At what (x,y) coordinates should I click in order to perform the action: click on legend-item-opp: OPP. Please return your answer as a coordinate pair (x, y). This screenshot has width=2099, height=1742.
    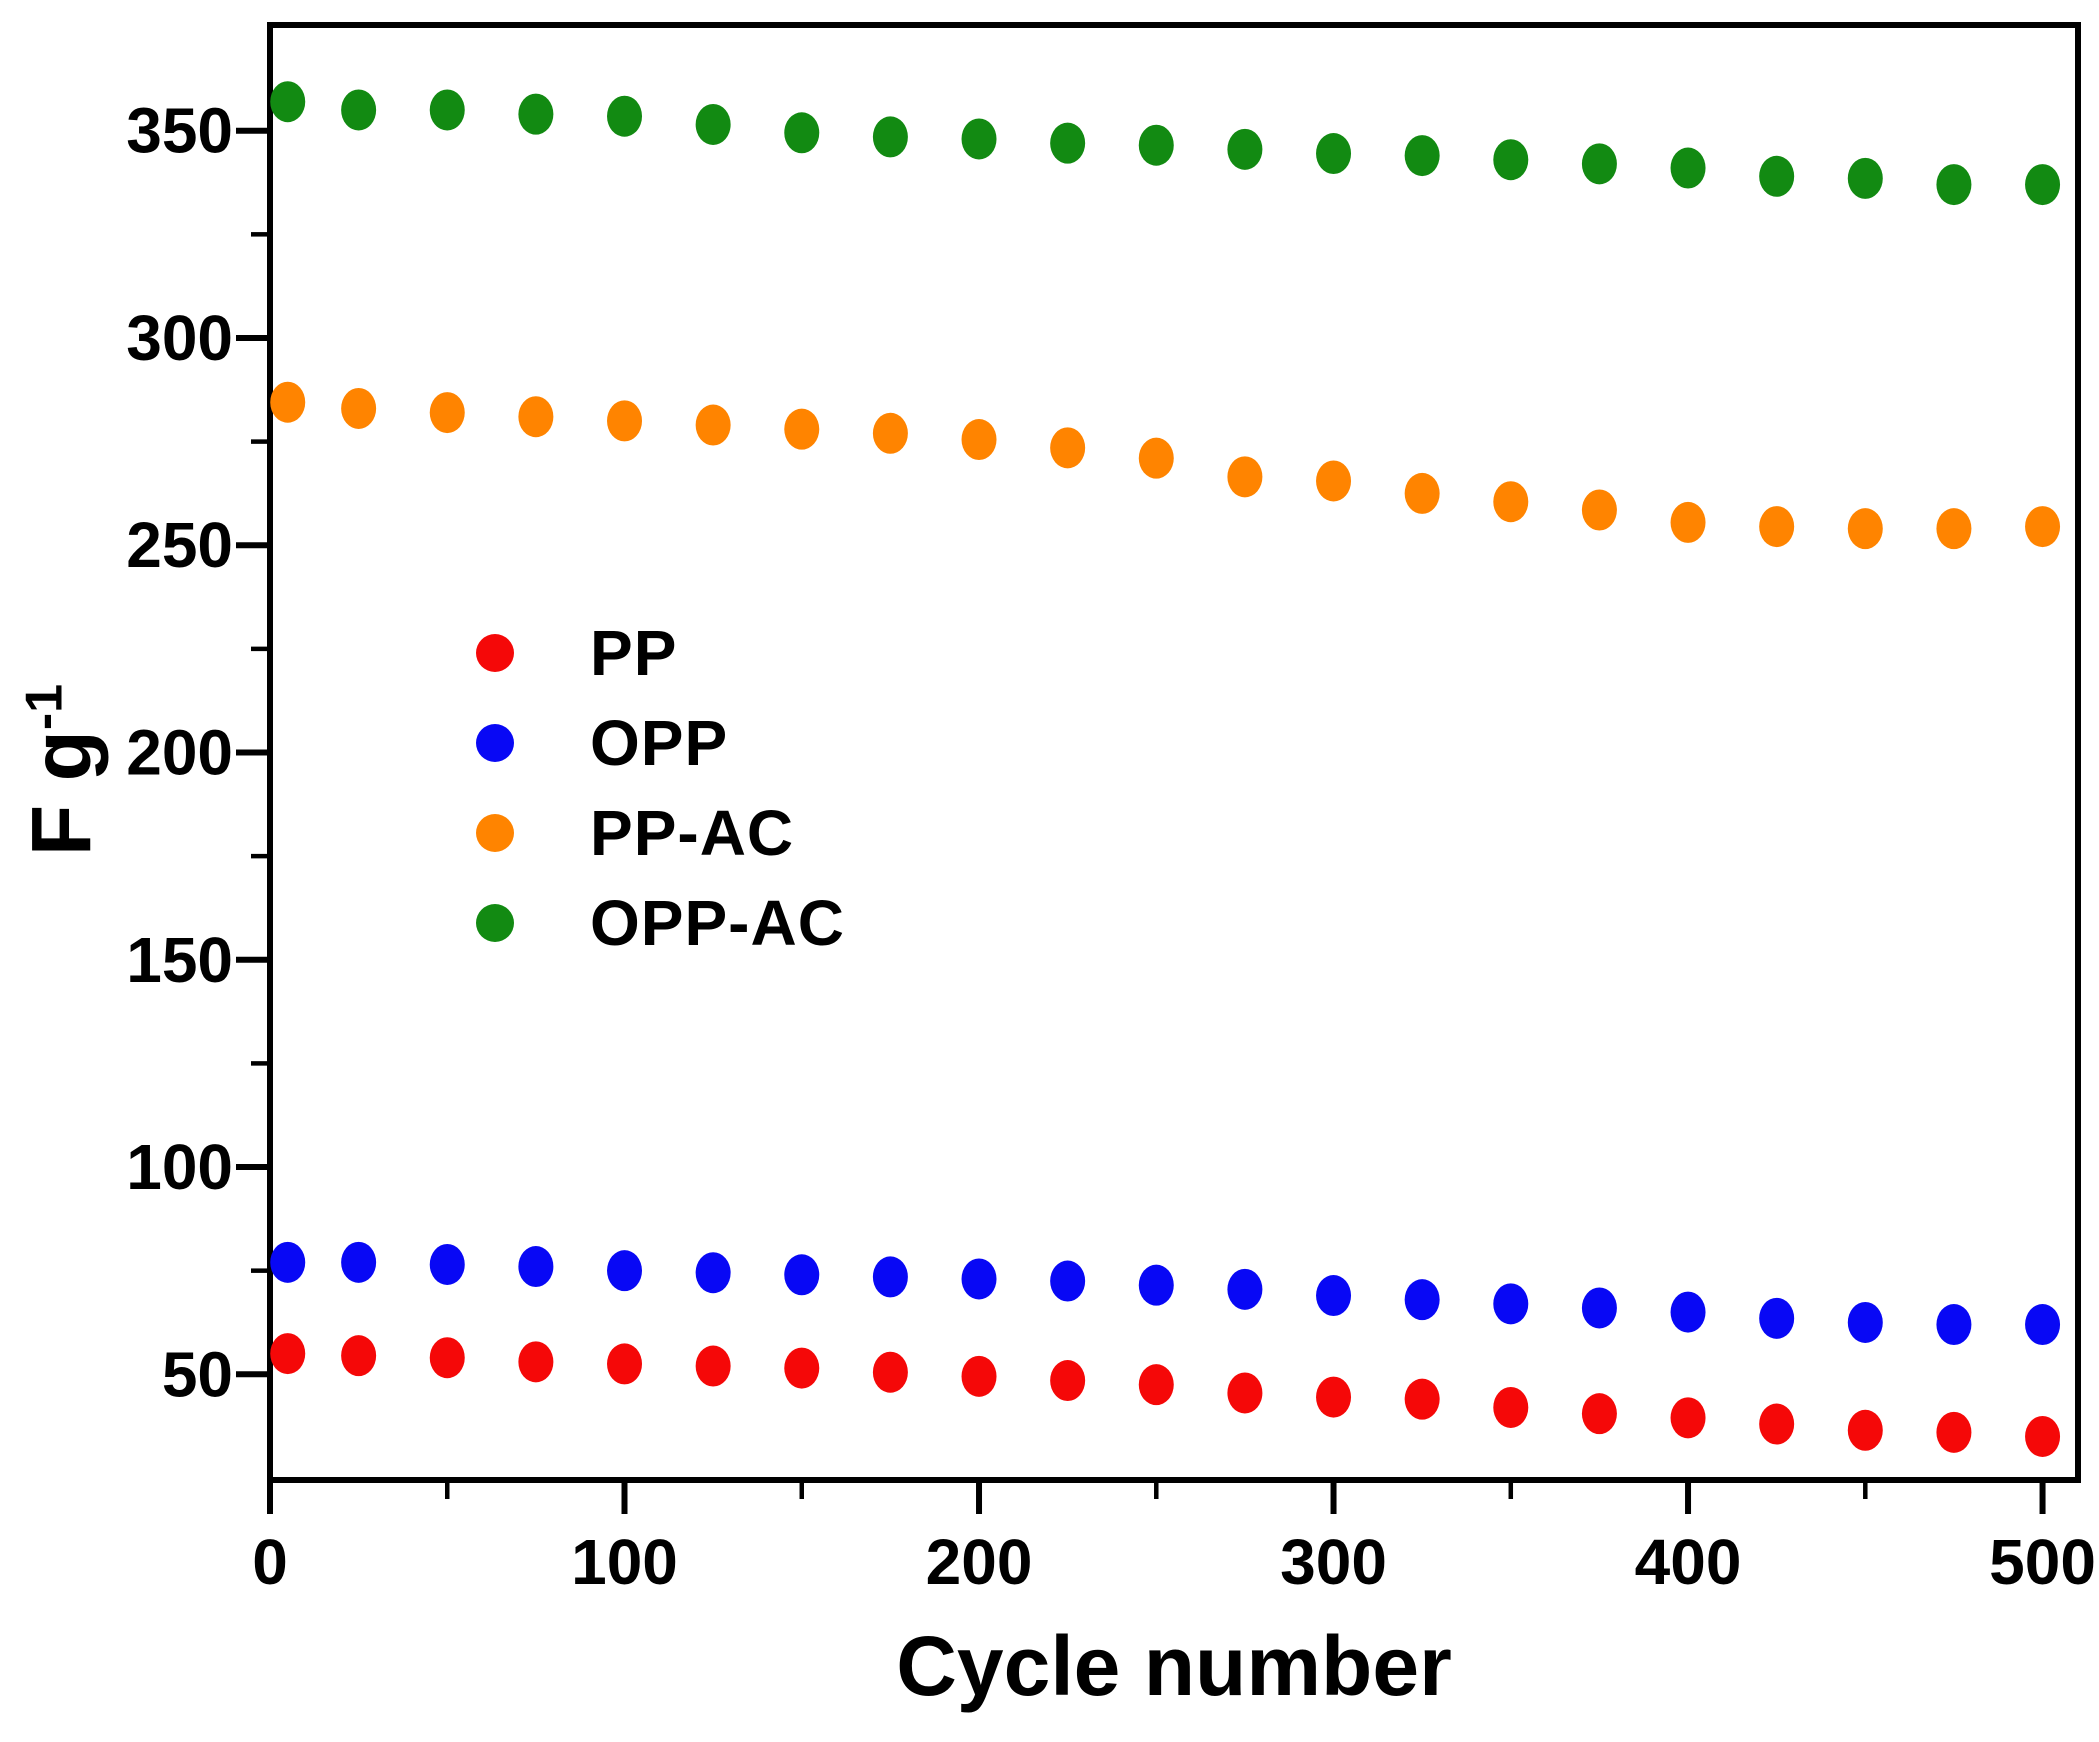
    Looking at the image, I should click on (660, 743).